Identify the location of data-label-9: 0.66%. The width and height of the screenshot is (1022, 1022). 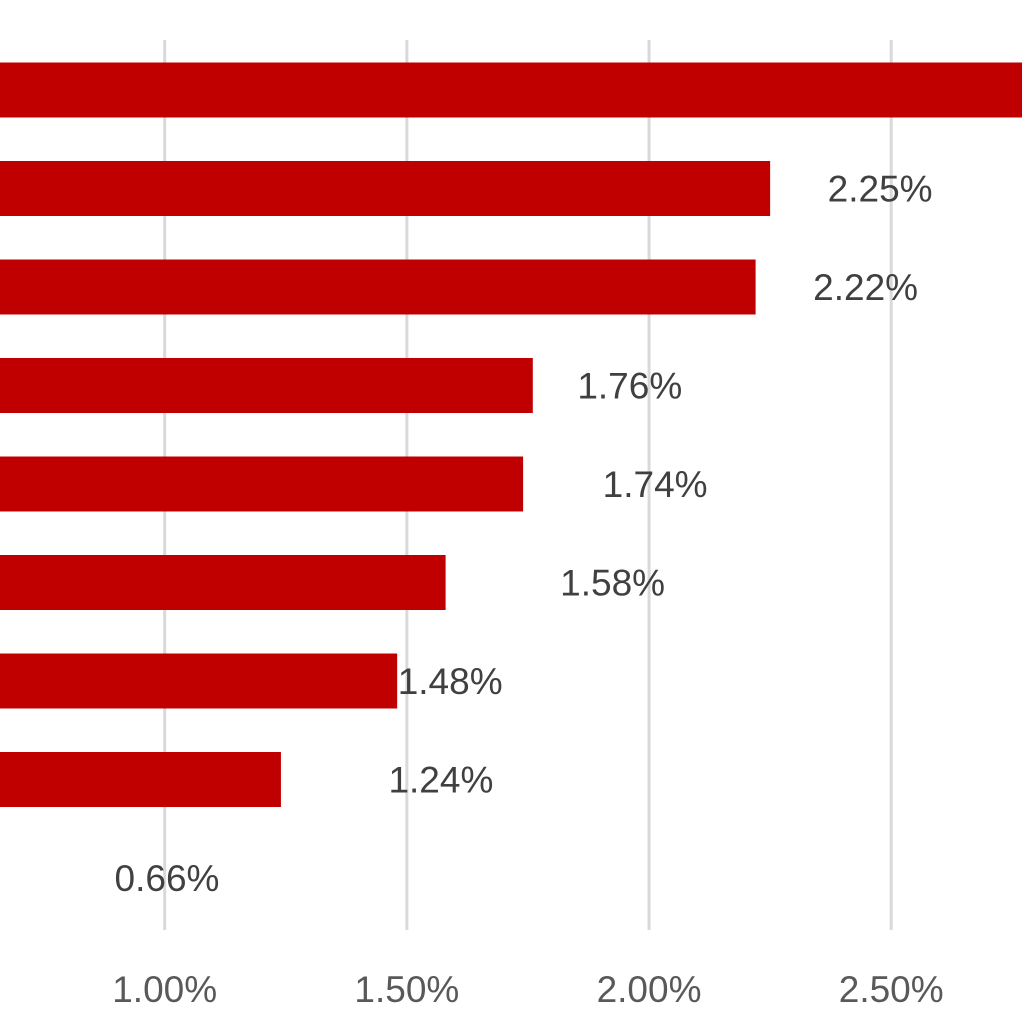
(167, 878).